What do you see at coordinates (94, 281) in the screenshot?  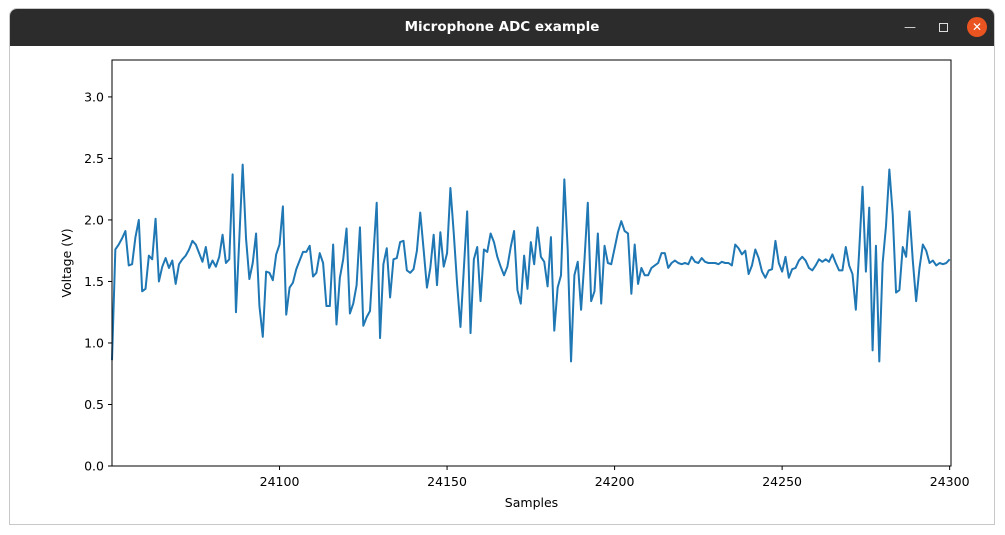 I see `y-tick-label: 1.5` at bounding box center [94, 281].